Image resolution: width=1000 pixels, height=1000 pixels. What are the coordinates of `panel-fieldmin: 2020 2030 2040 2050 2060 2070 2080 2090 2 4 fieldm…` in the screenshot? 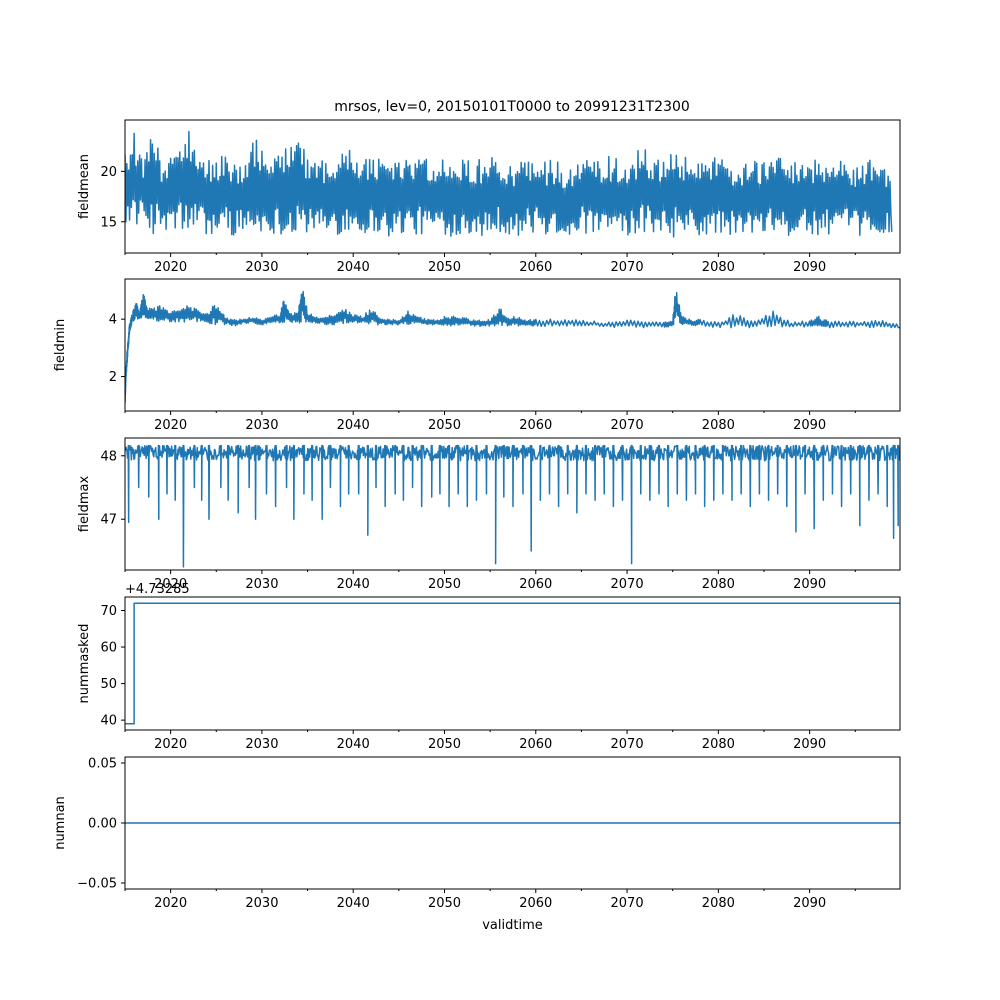 It's located at (477, 355).